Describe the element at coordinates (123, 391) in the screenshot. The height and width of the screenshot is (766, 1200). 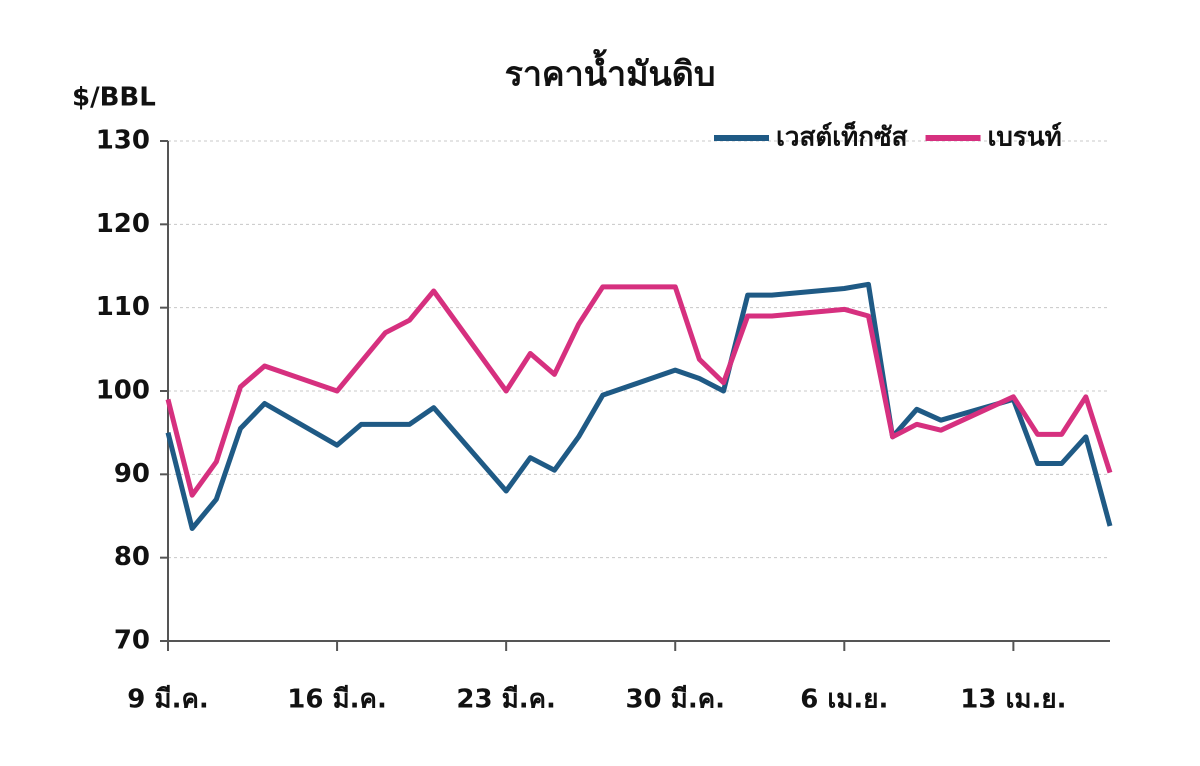
I see `y-tick-label: 100` at that location.